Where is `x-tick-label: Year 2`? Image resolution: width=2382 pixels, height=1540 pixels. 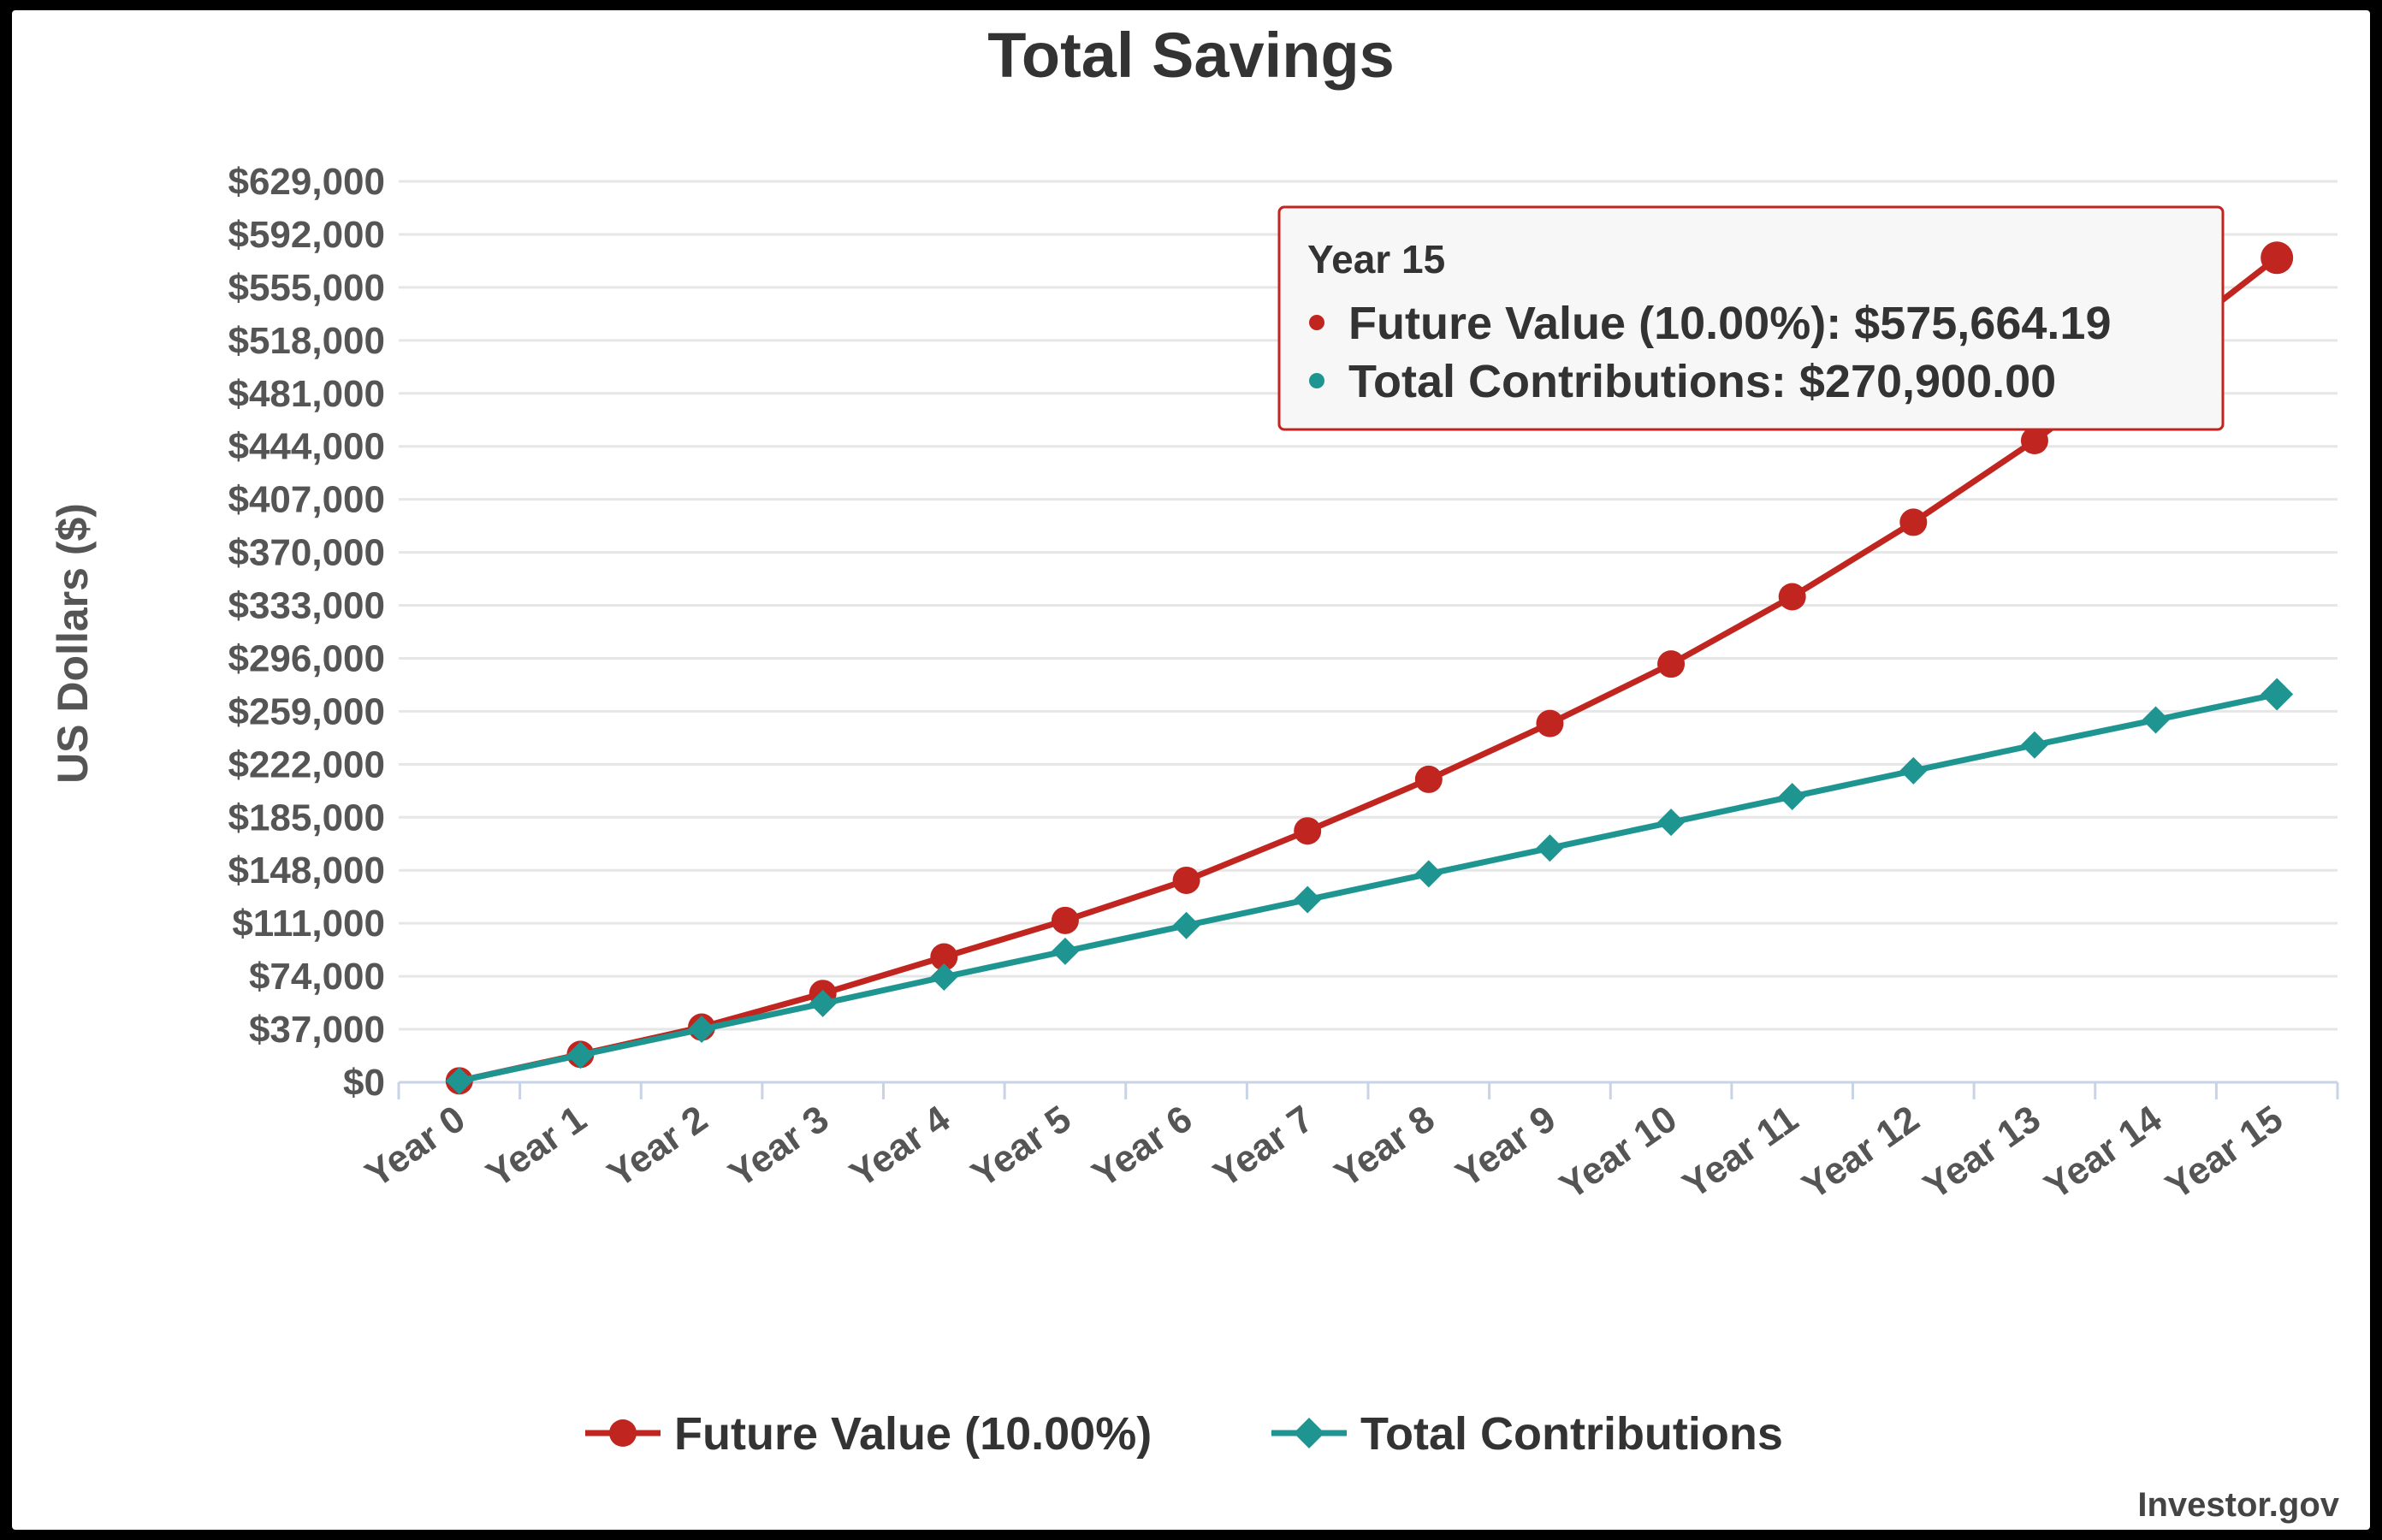 x-tick-label: Year 2 is located at coordinates (657, 1147).